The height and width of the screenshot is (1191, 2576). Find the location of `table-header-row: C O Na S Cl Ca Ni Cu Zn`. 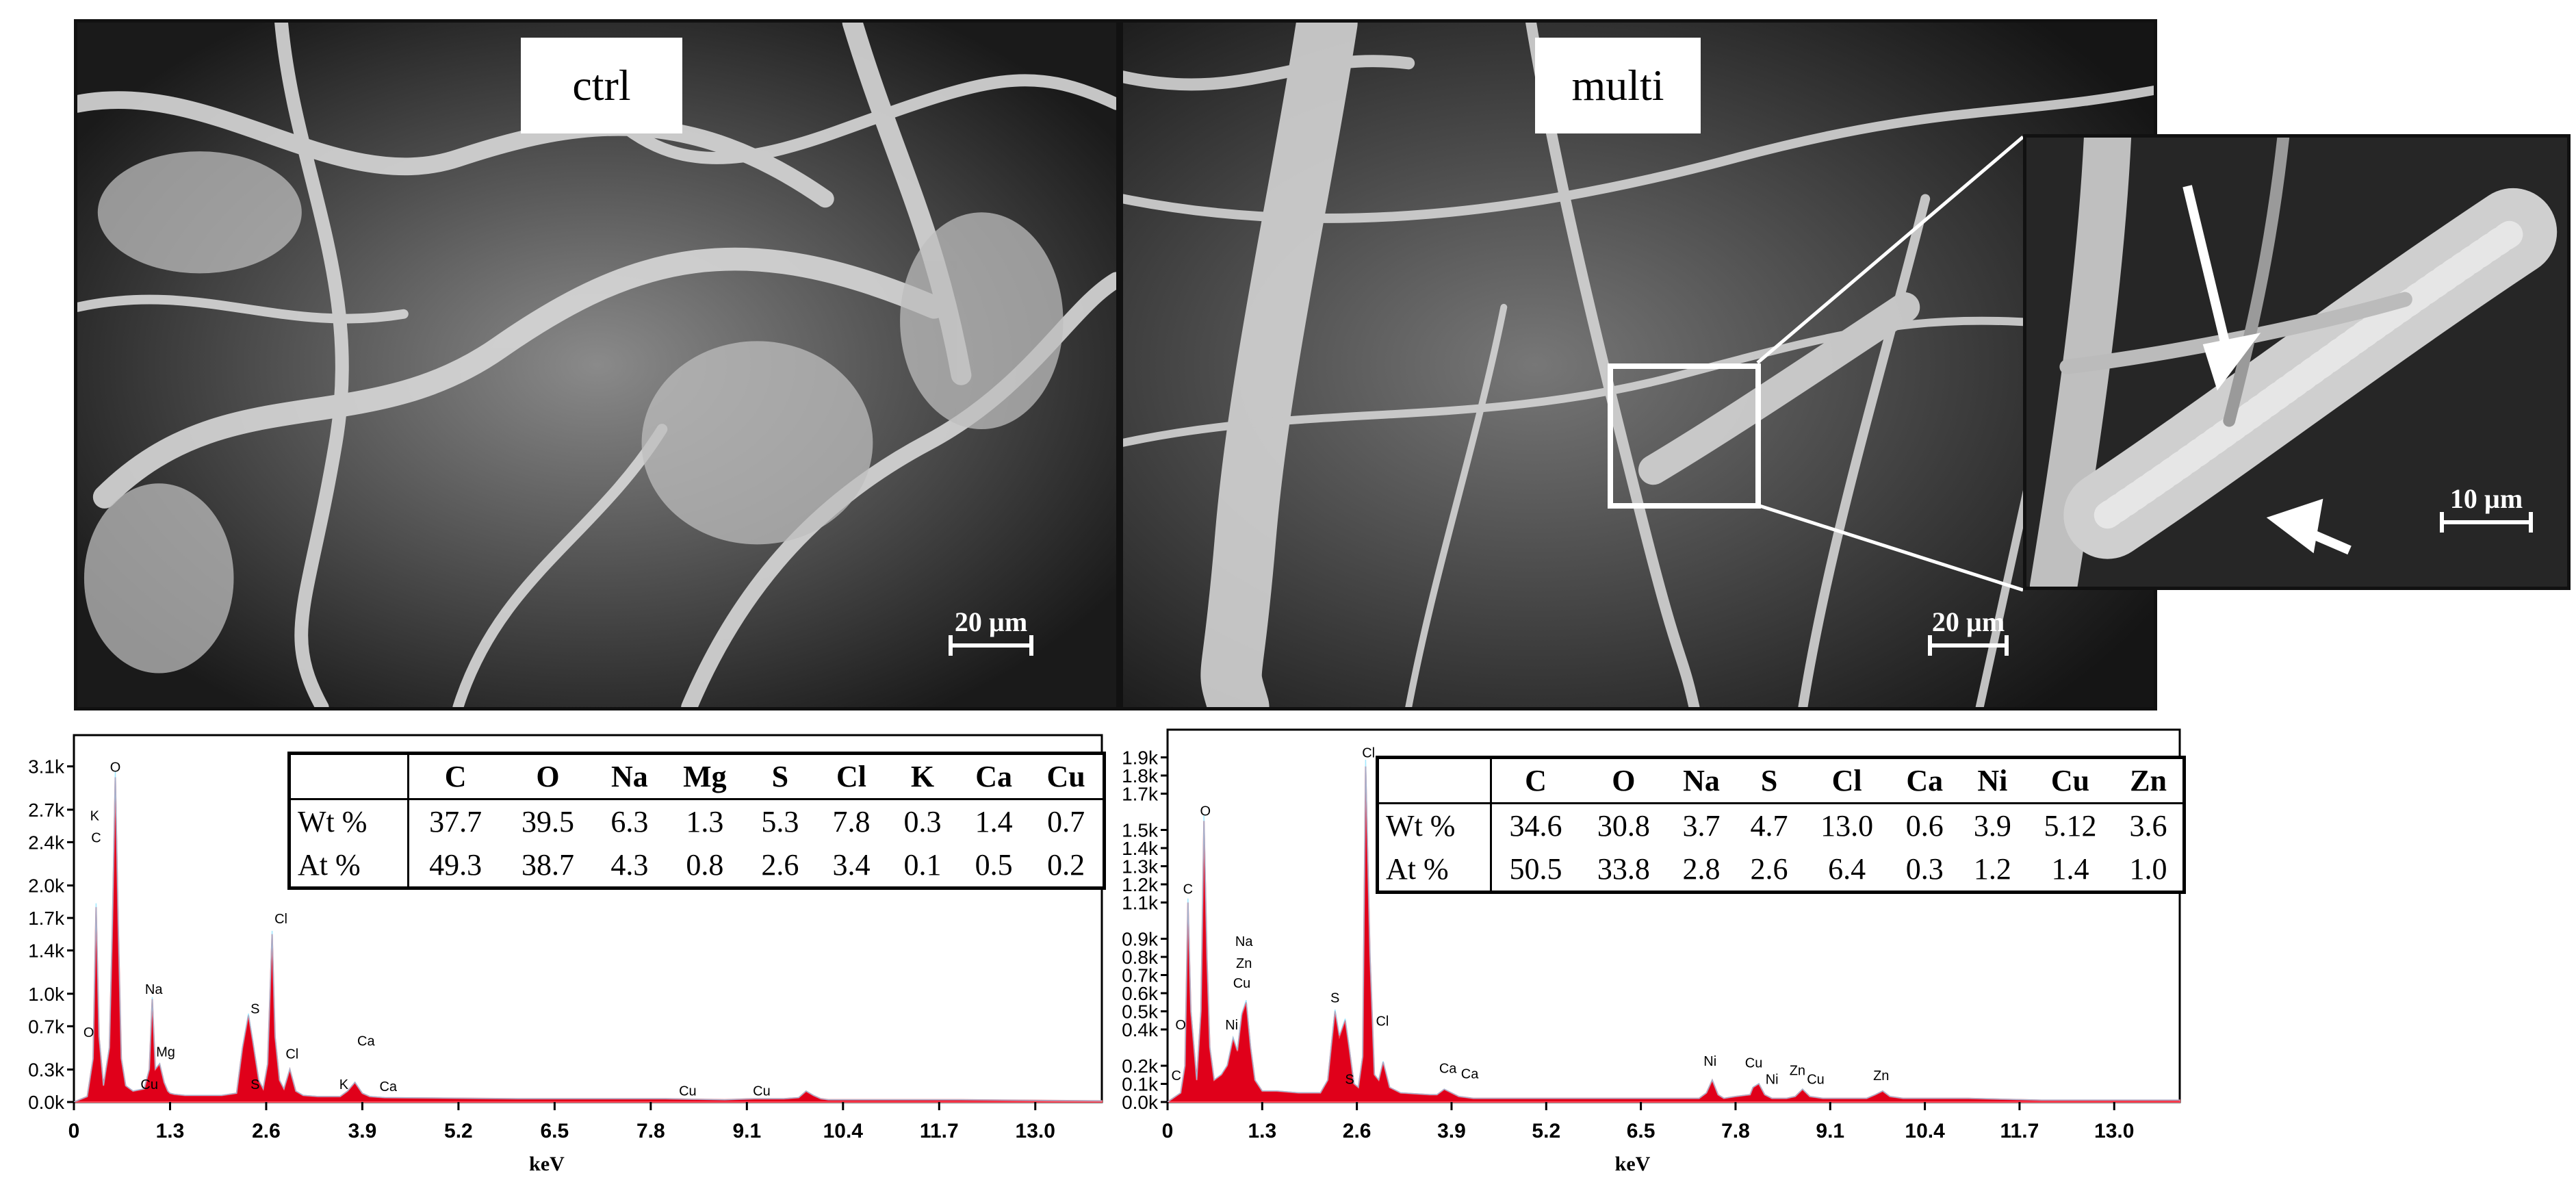

table-header-row: C O Na S Cl Ca Ni Cu Zn is located at coordinates (1781, 780).